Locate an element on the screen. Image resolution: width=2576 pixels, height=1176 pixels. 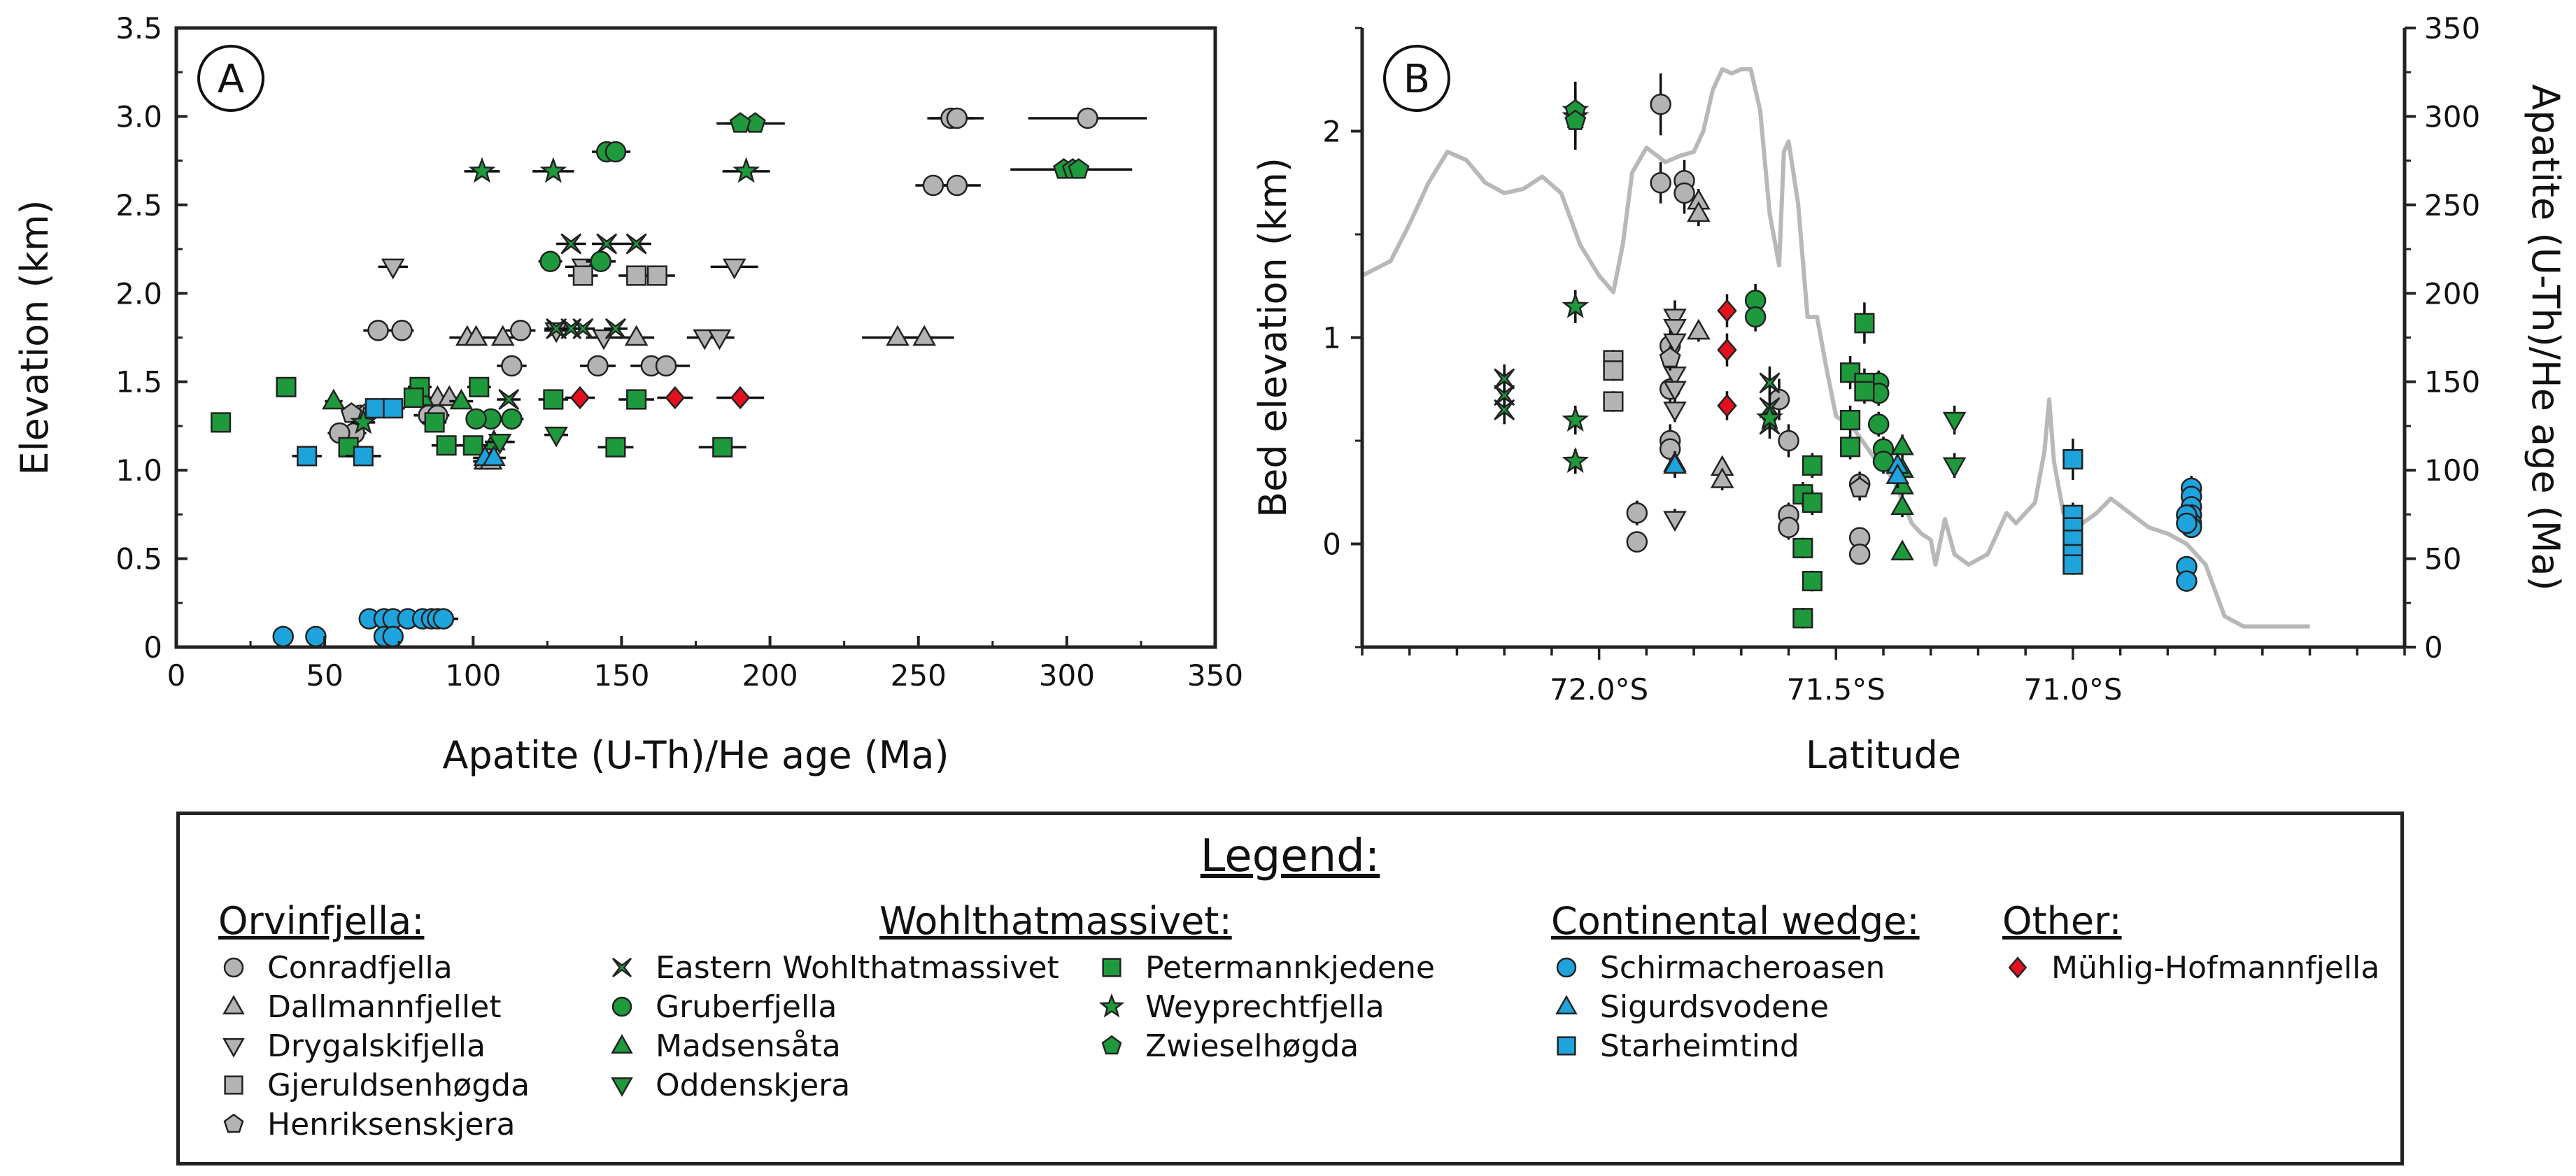
legend-label: Weyprechtfjella is located at coordinates (1265, 1007).